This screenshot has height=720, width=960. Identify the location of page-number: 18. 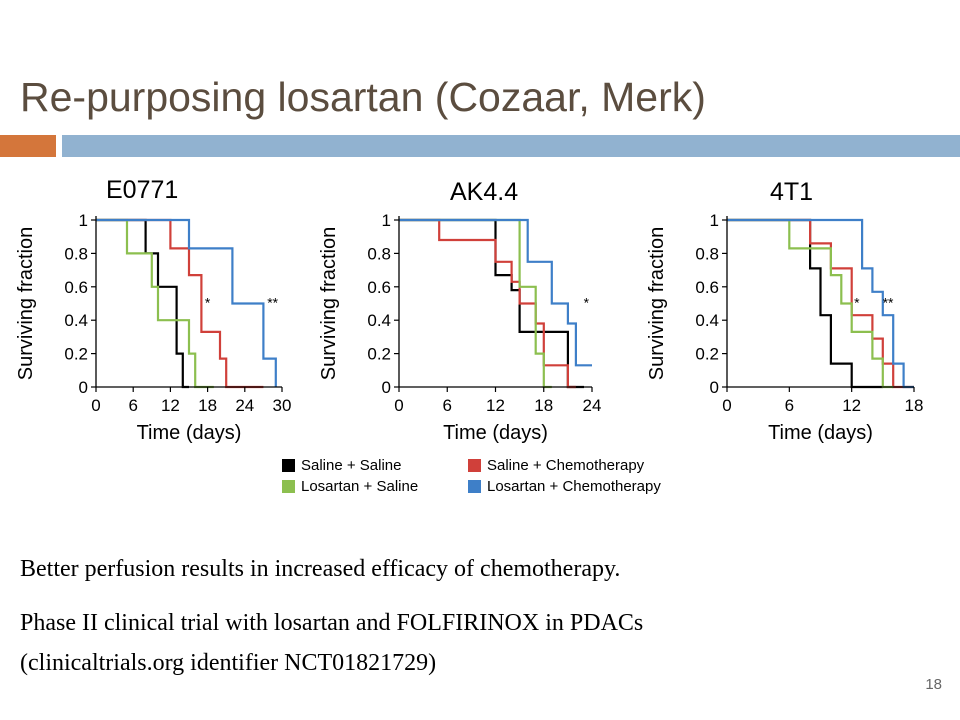
(933, 684).